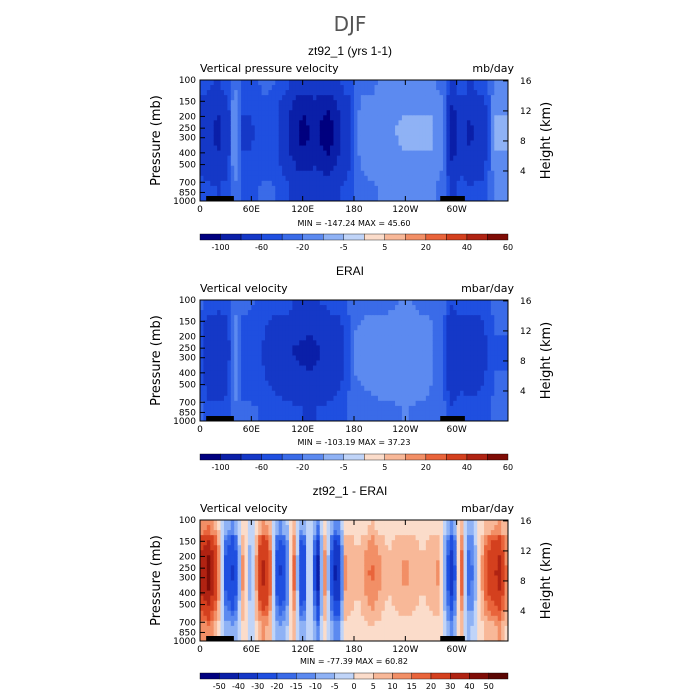 This screenshot has width=700, height=700. Describe the element at coordinates (374, 237) in the screenshot. I see `colorbar-swatch` at that location.